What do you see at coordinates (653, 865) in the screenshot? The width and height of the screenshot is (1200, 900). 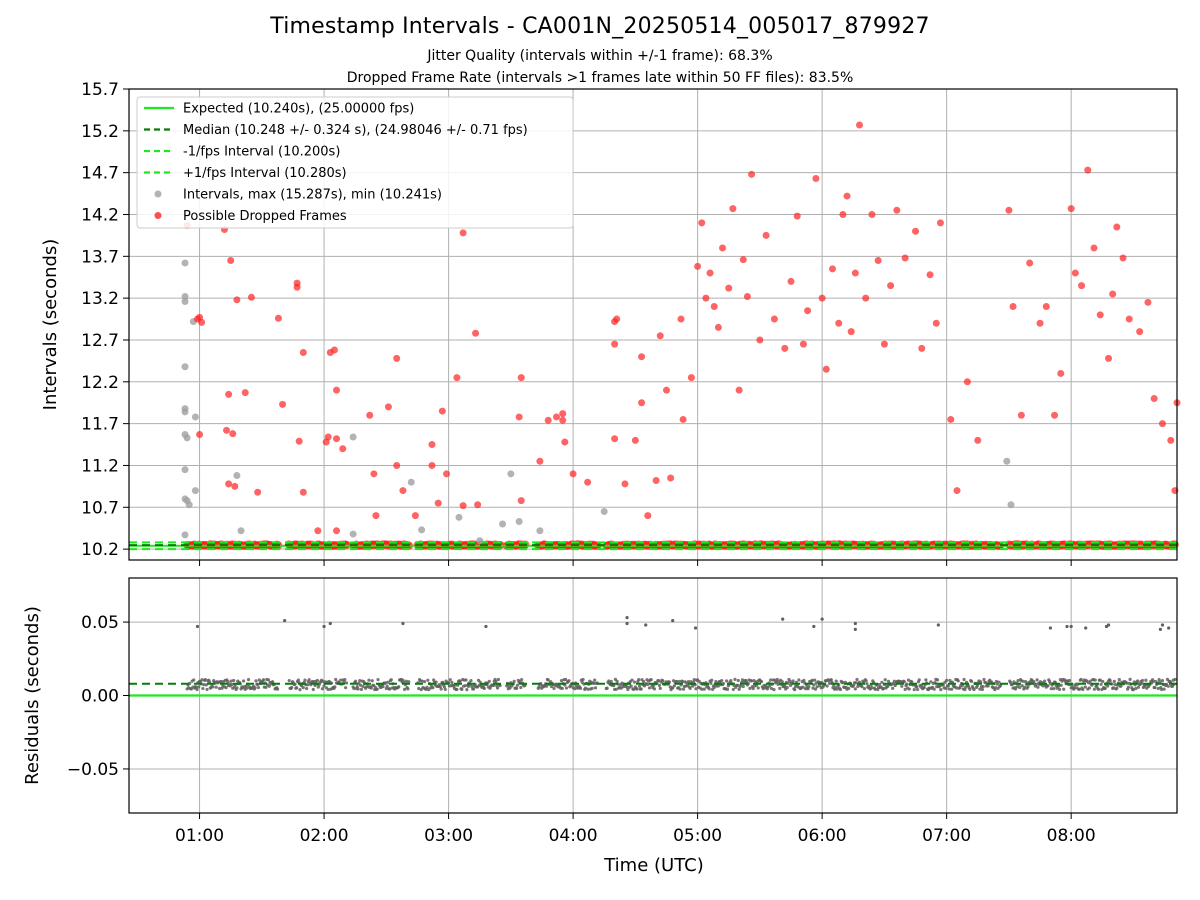 I see `x-axis-label: Time (UTC)` at bounding box center [653, 865].